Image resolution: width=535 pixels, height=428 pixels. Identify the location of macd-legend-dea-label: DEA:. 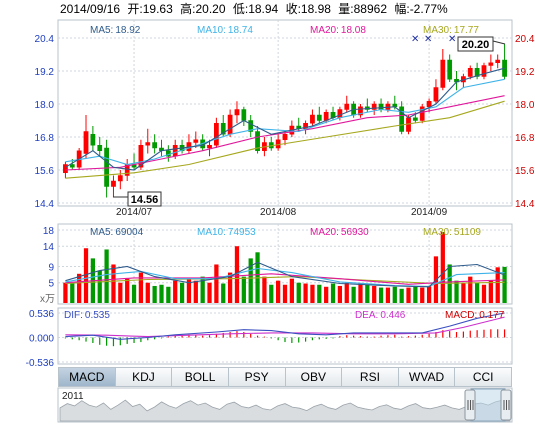
(366, 315).